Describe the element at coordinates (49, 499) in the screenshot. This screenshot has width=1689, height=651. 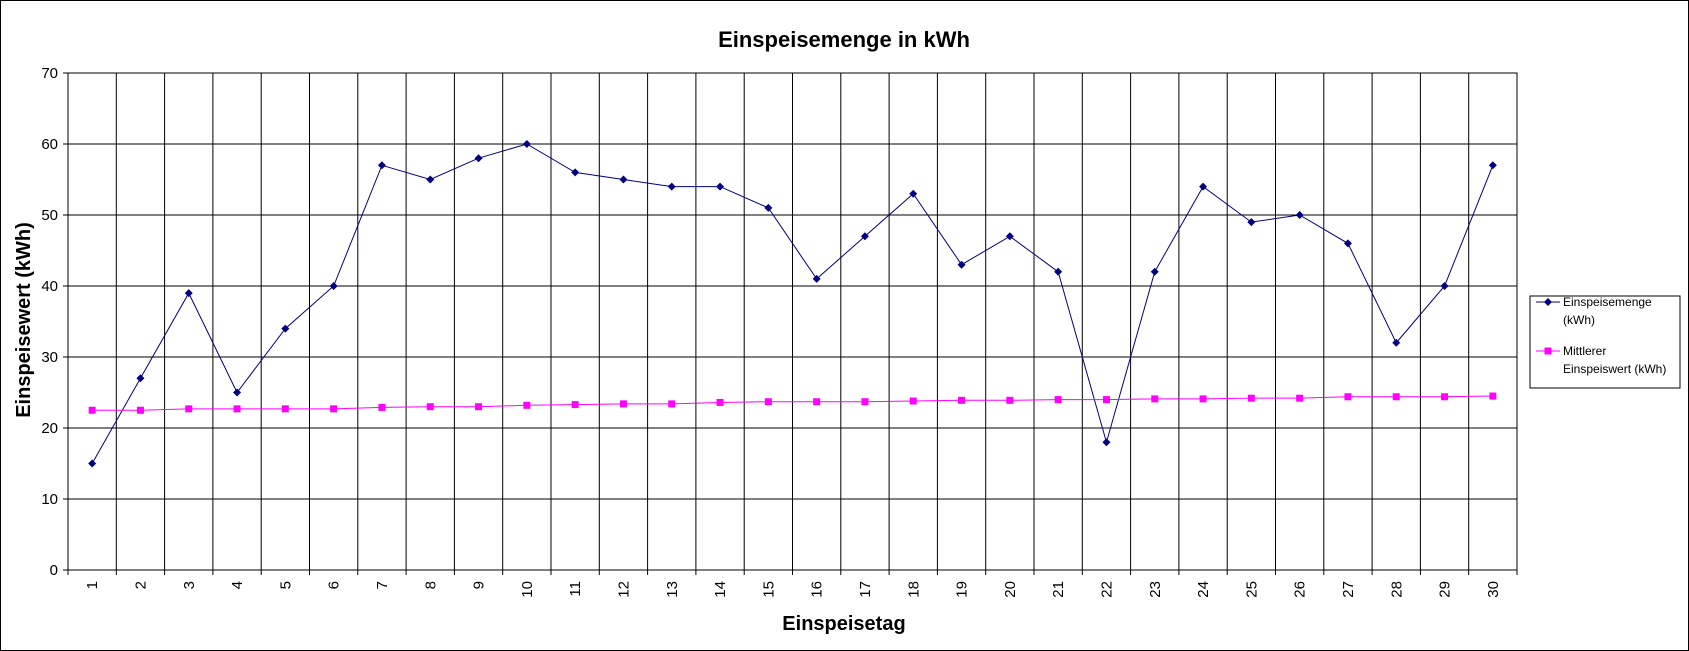
I see `y-tick-label: 10` at that location.